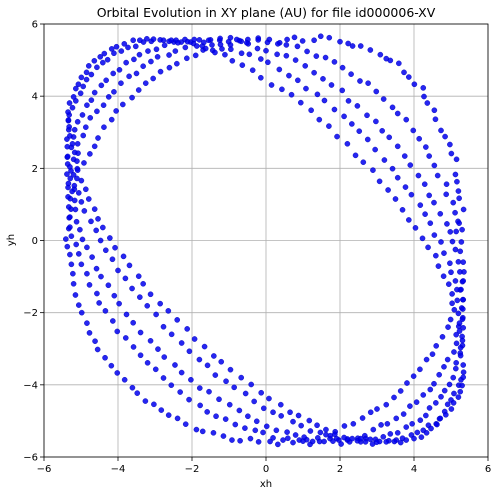  I want to click on x-tick-label-6: 6, so click(488, 469).